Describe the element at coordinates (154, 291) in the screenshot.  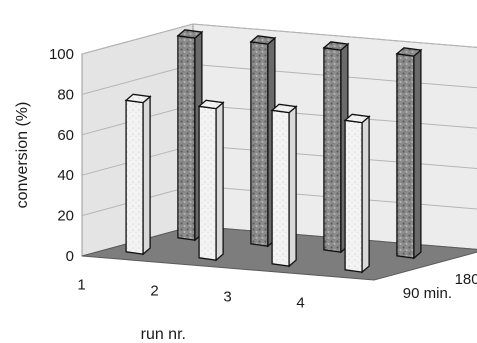
I see `x-tick-label: 2` at that location.